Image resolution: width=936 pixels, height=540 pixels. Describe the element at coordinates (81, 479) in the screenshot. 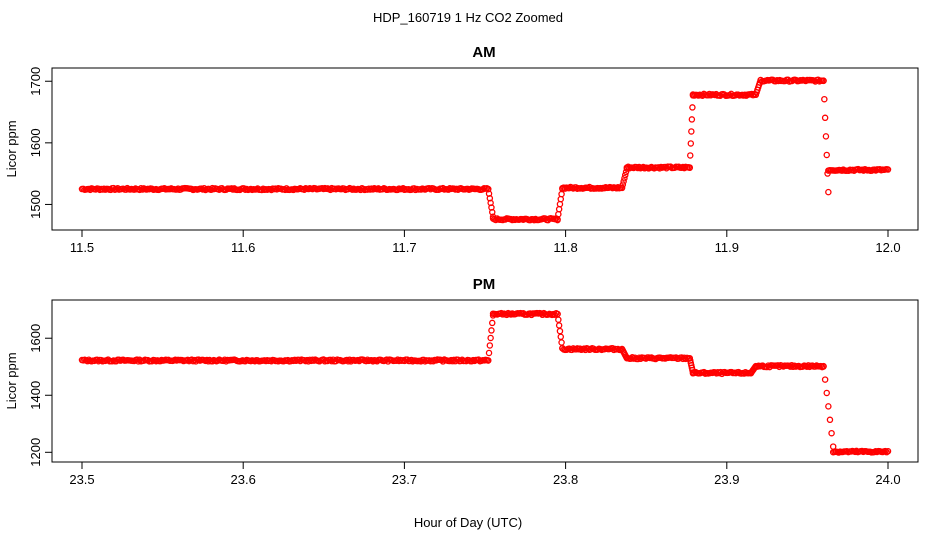

I see `pm-x-tick-label: 23.5` at that location.